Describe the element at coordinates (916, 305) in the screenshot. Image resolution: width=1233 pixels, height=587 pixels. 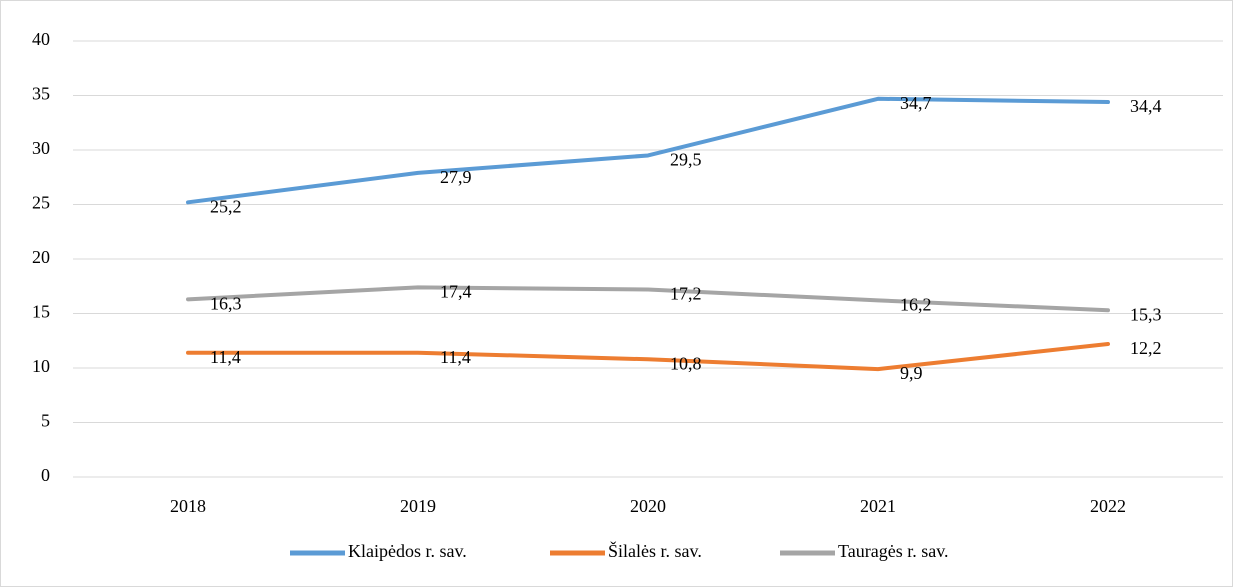
I see `data-label: 16,2` at that location.